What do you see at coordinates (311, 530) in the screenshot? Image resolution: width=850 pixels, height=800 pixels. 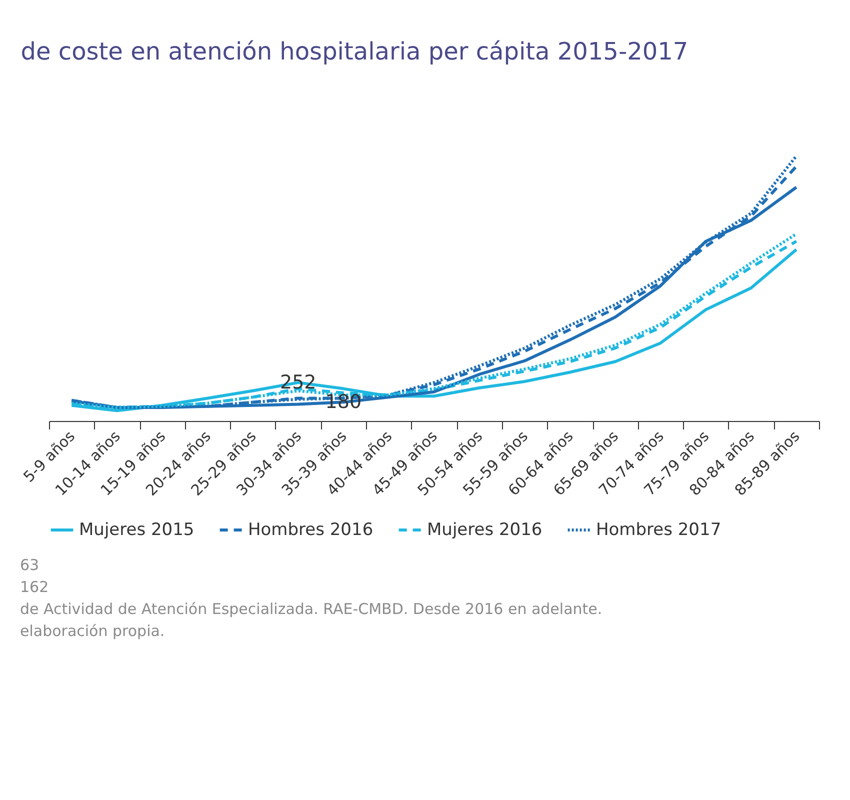 I see `legend-label: Hombres 2016` at bounding box center [311, 530].